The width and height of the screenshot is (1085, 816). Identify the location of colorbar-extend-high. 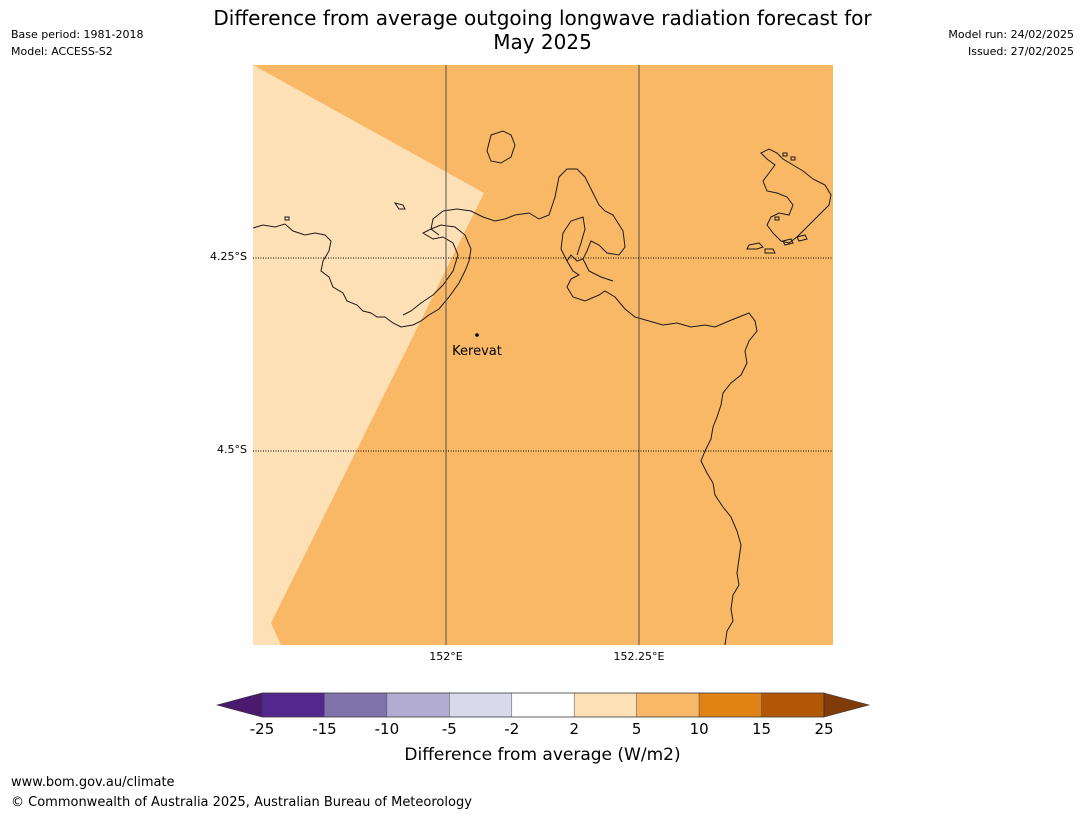
(847, 705).